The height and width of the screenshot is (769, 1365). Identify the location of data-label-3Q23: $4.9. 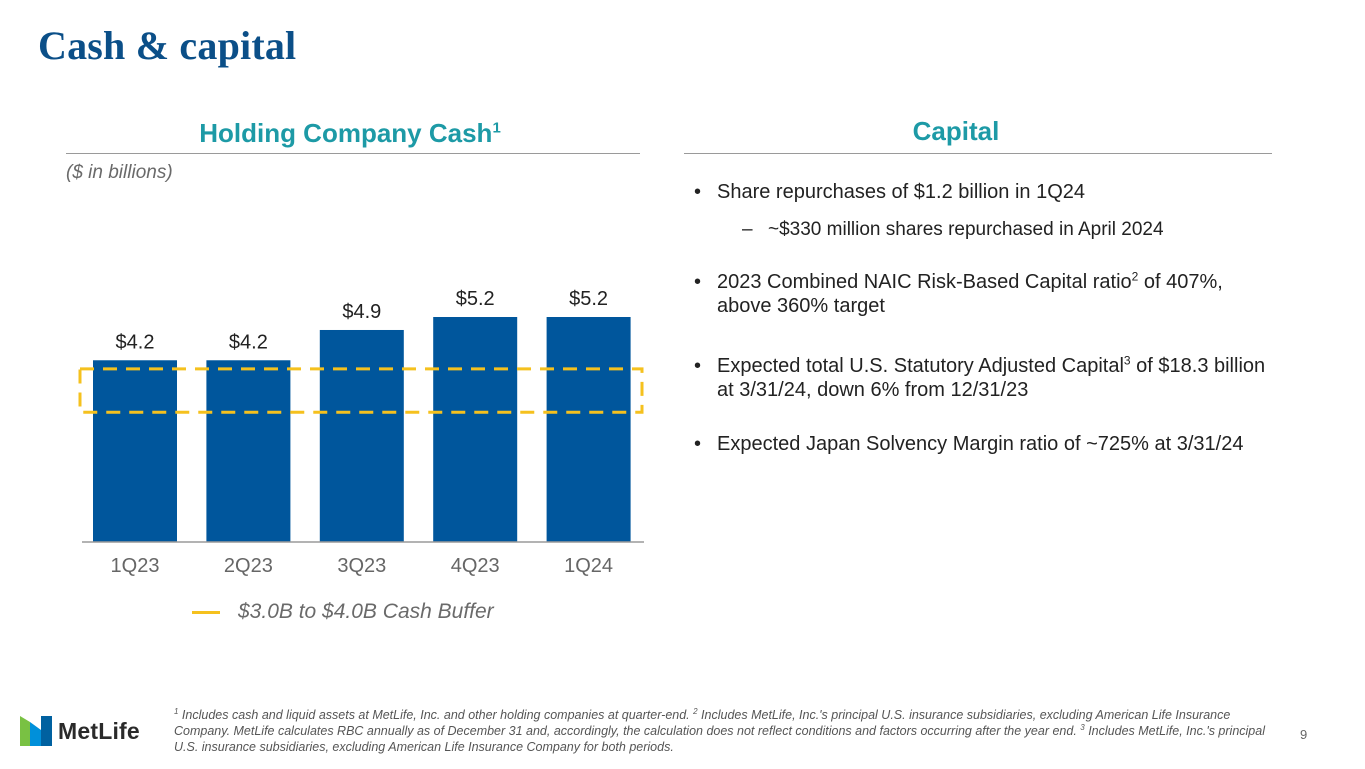
(361, 312).